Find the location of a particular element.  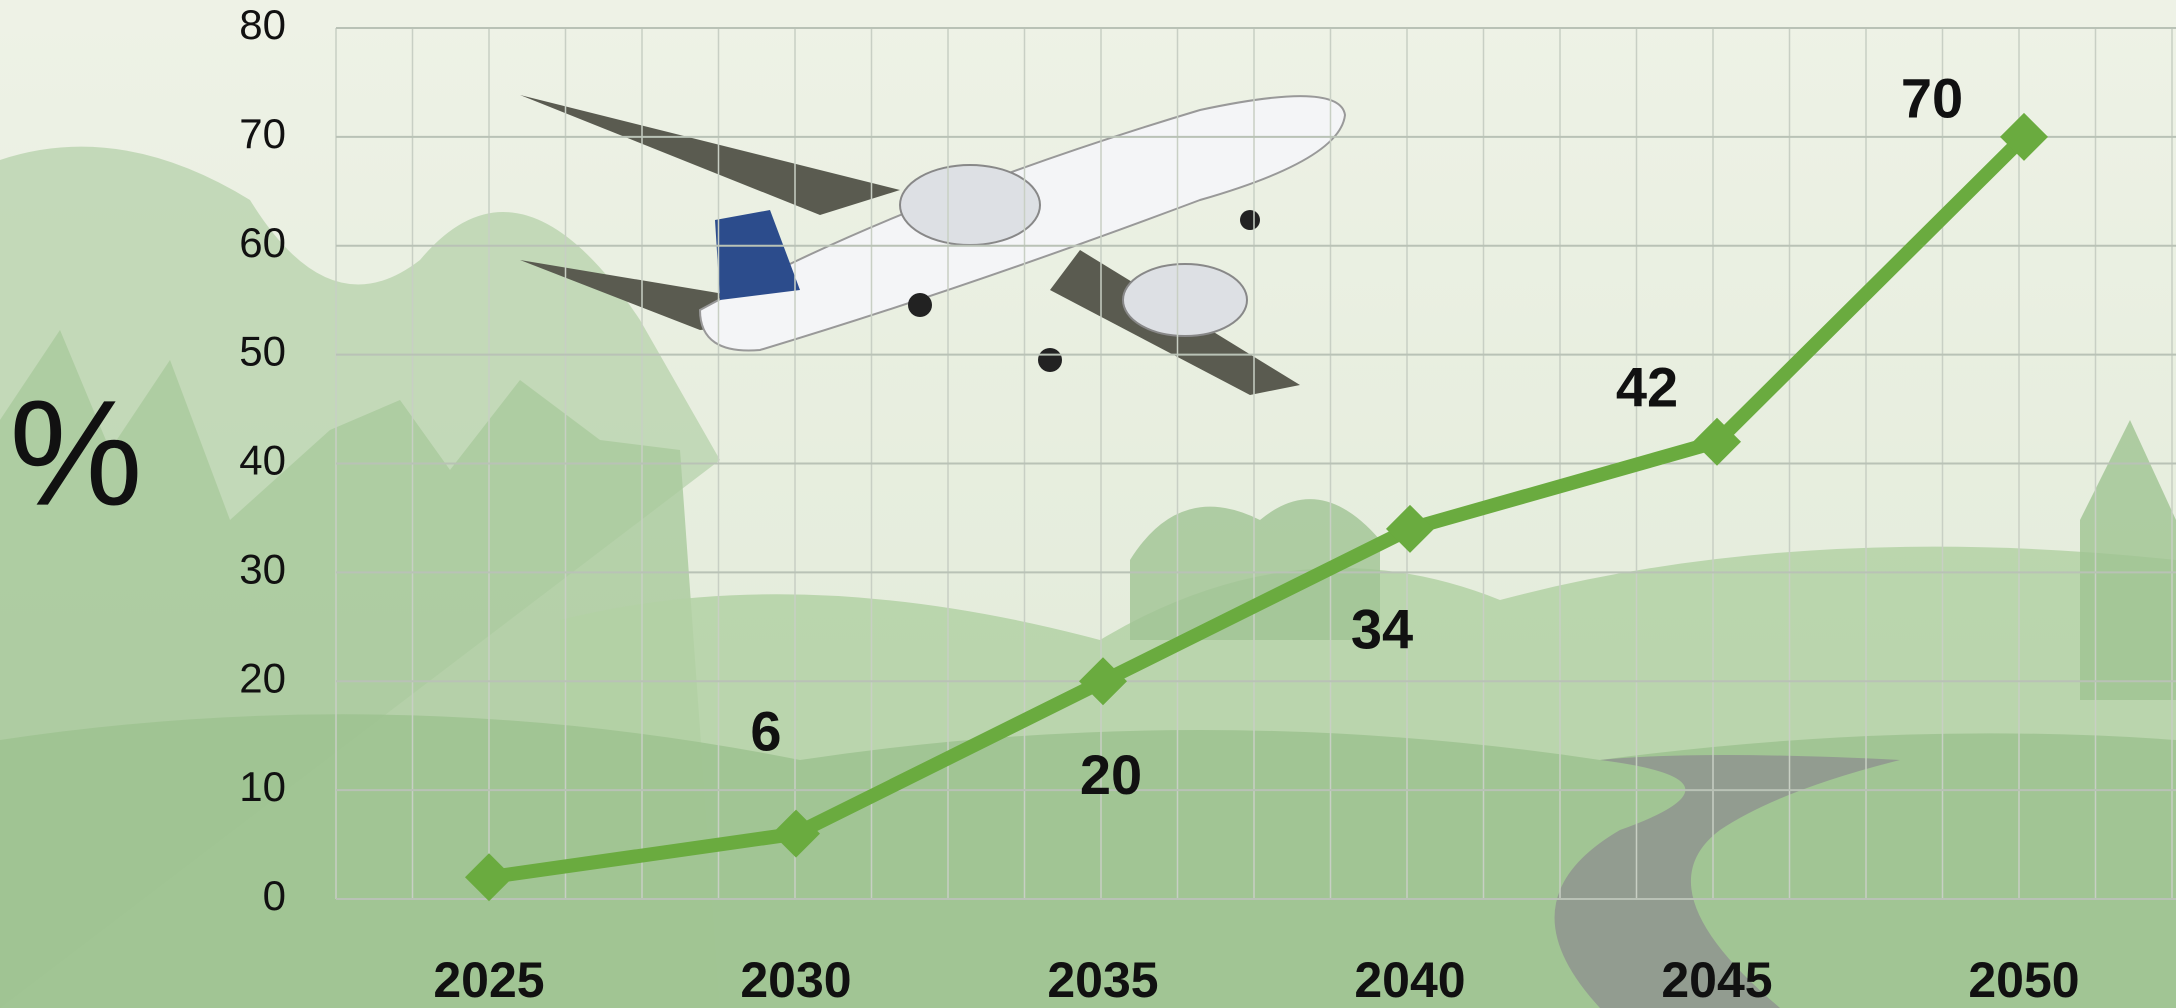

x-tick-label: 2050 is located at coordinates (2023, 980).